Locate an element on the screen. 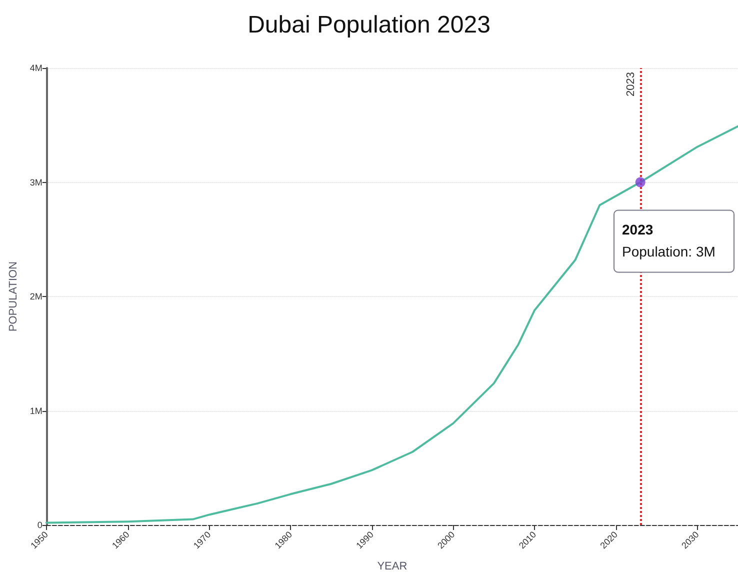  y-tick-label: 2M is located at coordinates (36, 297).